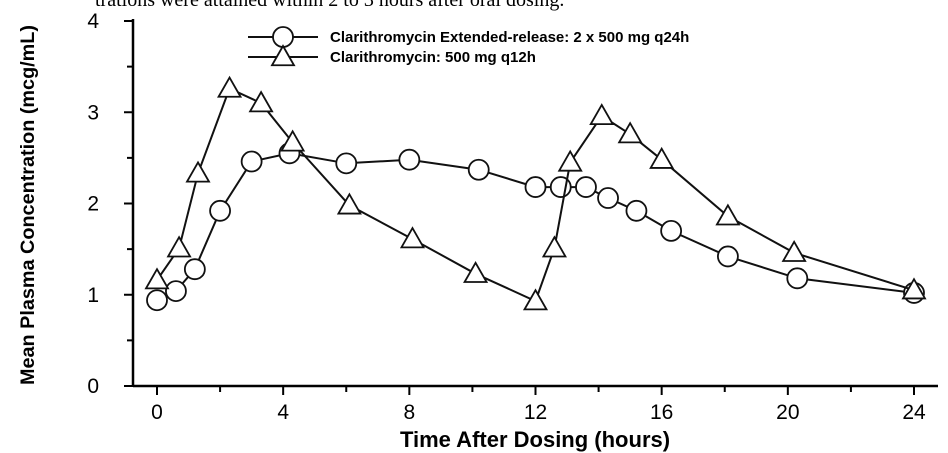 The height and width of the screenshot is (453, 948). Describe the element at coordinates (283, 55) in the screenshot. I see `legend-triangle-symbol` at that location.